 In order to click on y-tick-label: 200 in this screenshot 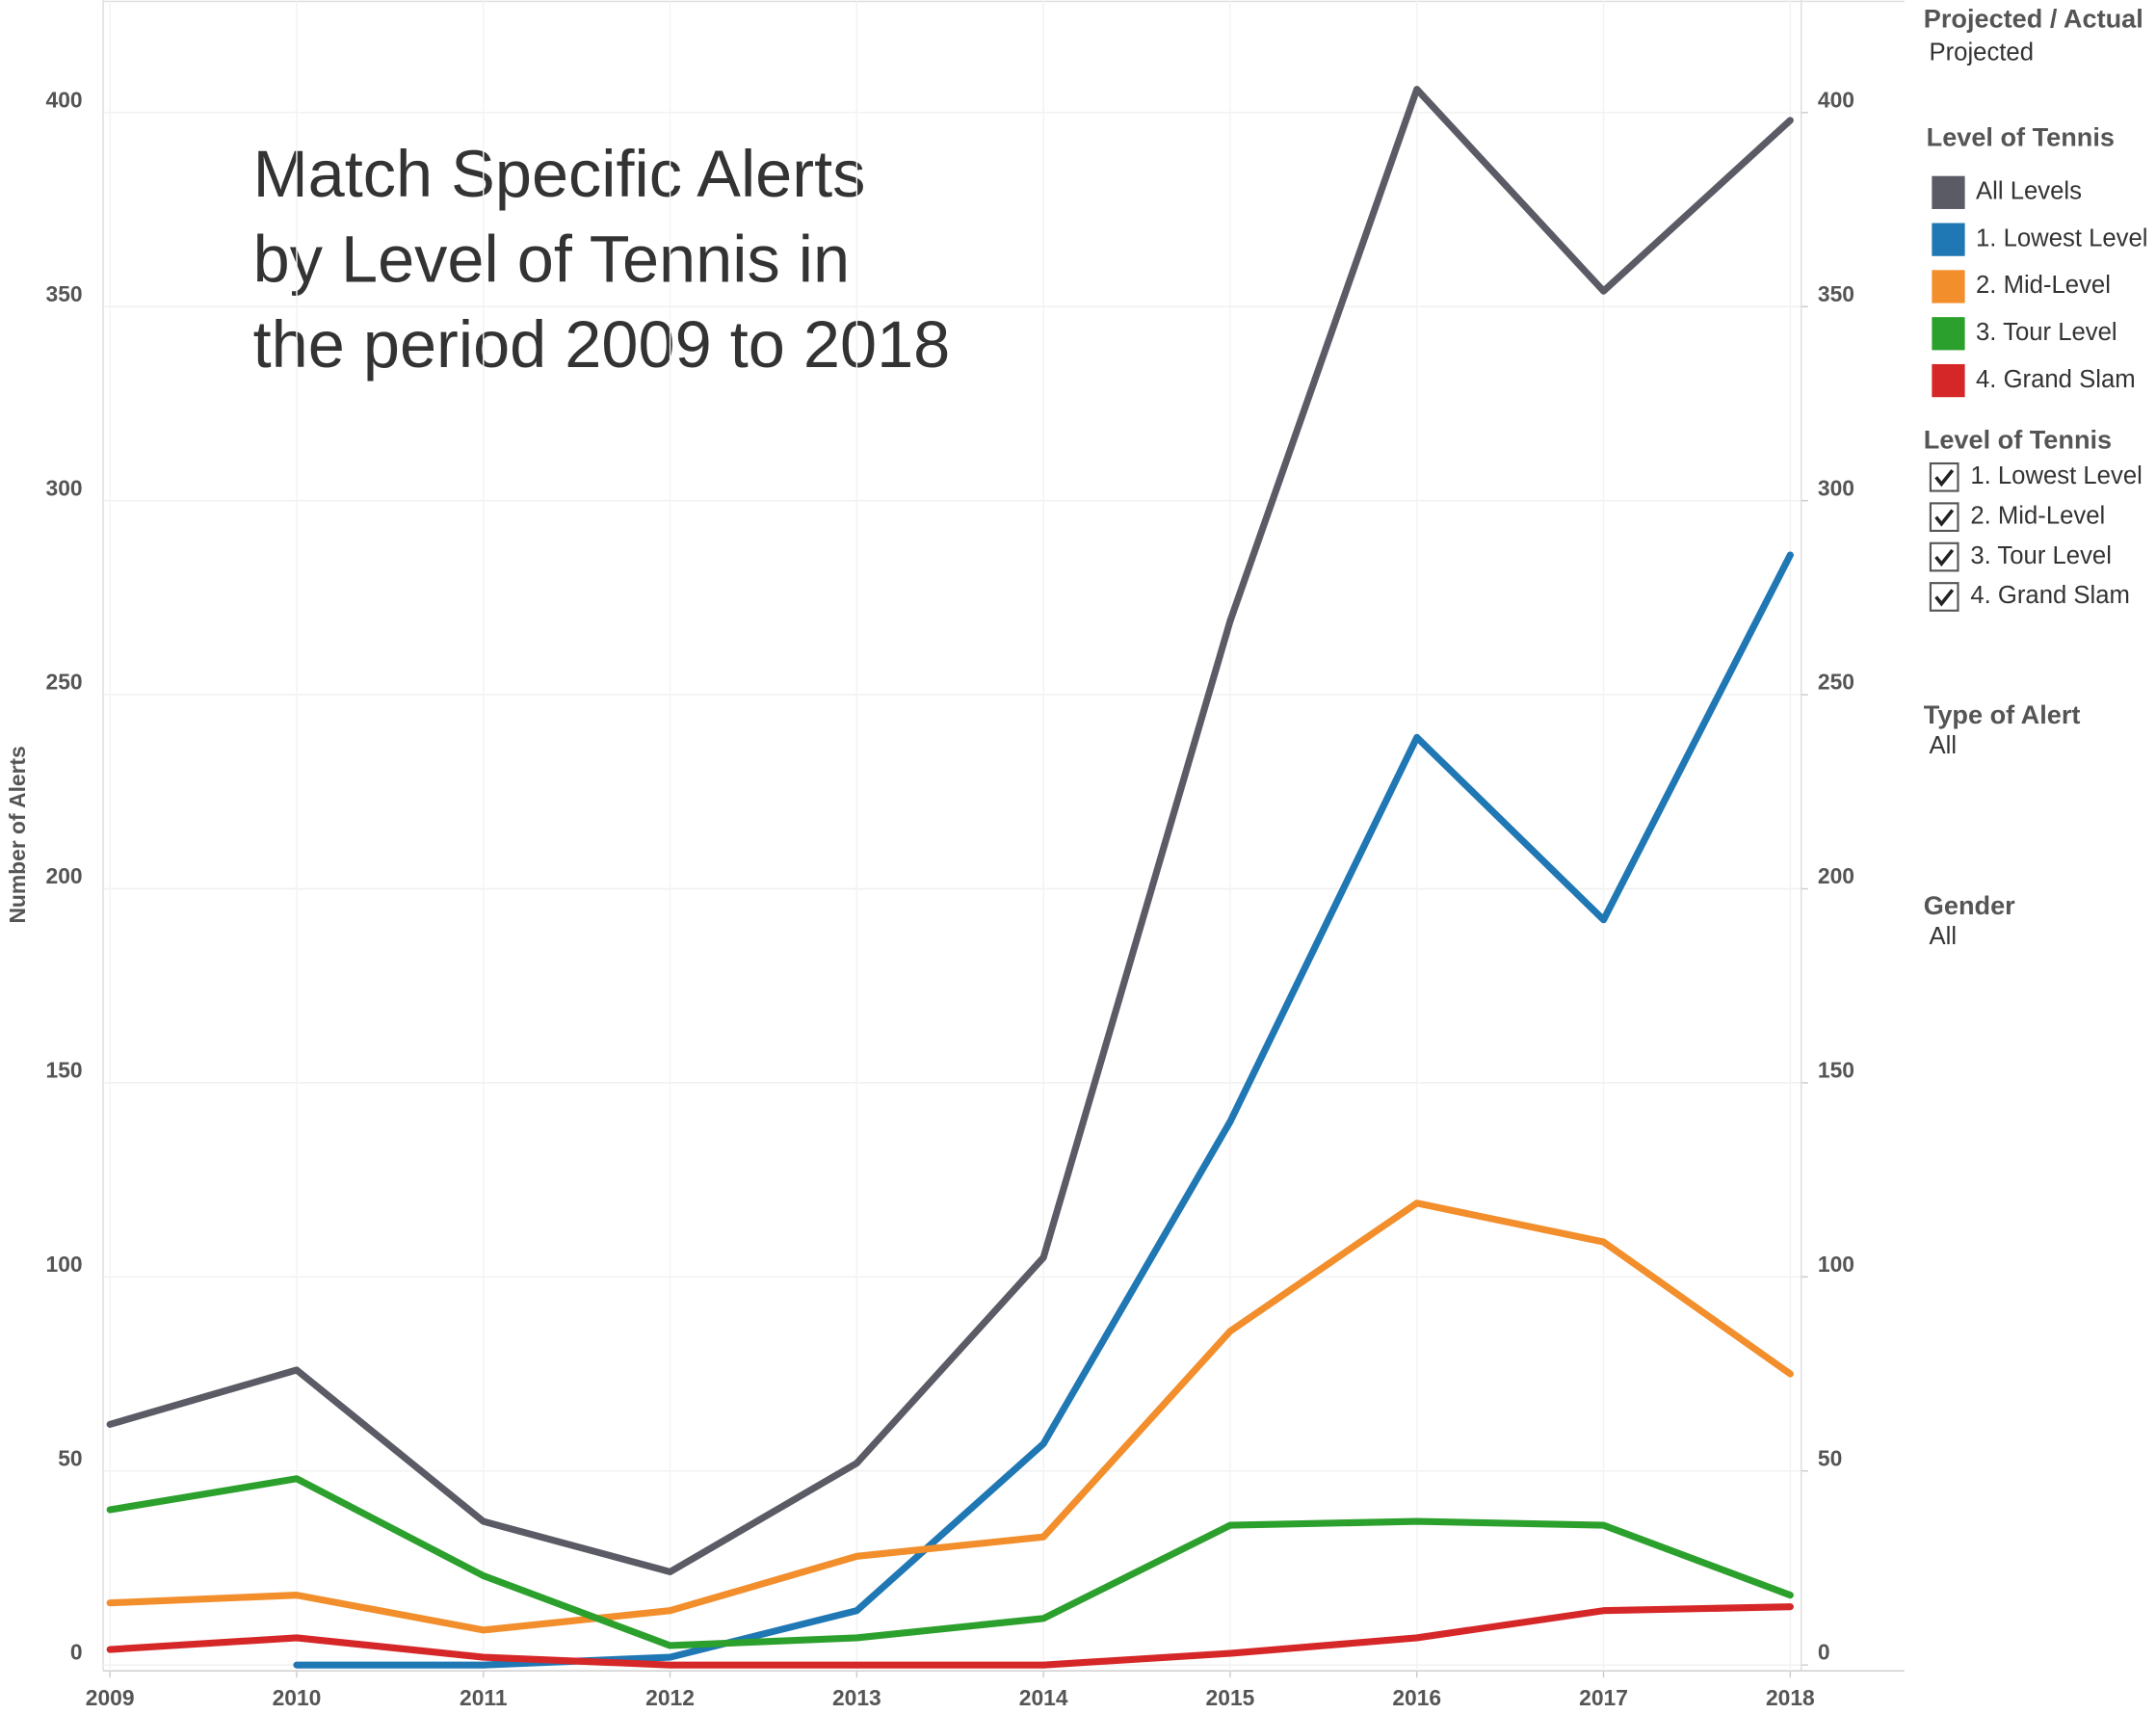, I will do `click(64, 875)`.